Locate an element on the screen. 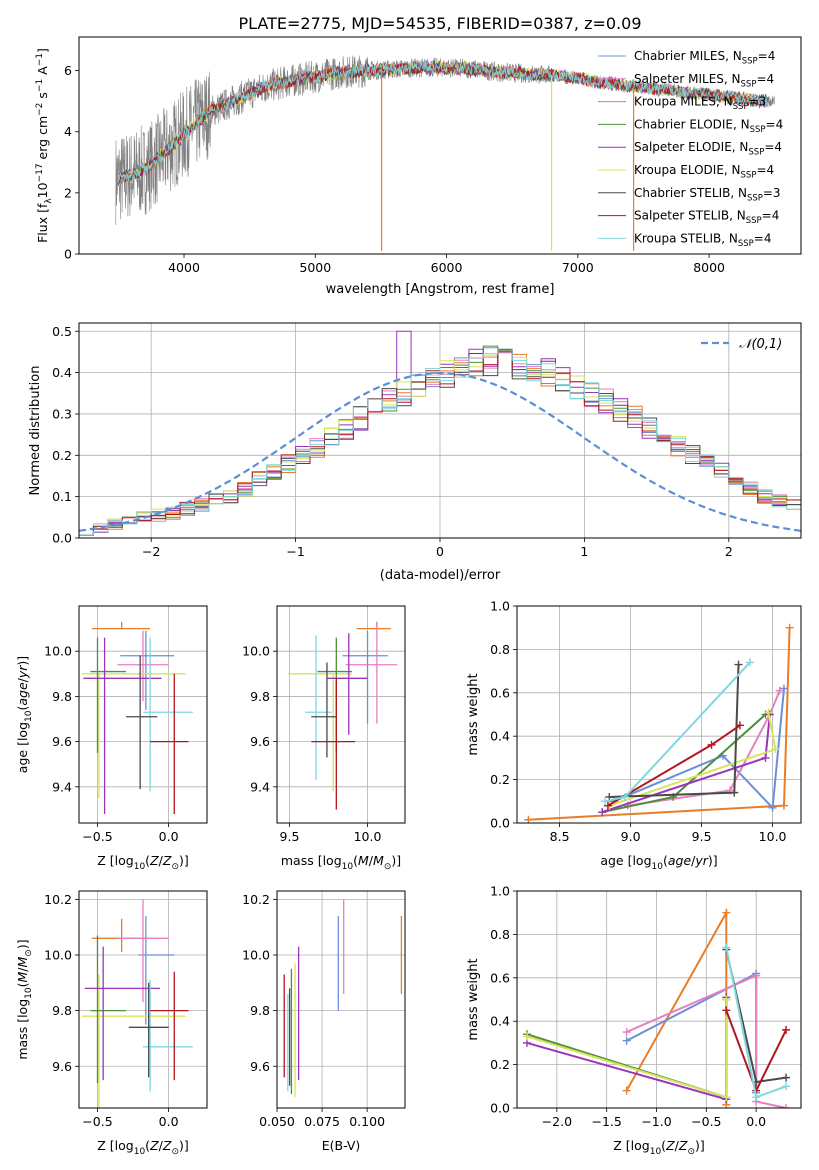 Image resolution: width=819 pixels, height=1170 pixels. weight-series-salpeter-stelib is located at coordinates (756, 1050).